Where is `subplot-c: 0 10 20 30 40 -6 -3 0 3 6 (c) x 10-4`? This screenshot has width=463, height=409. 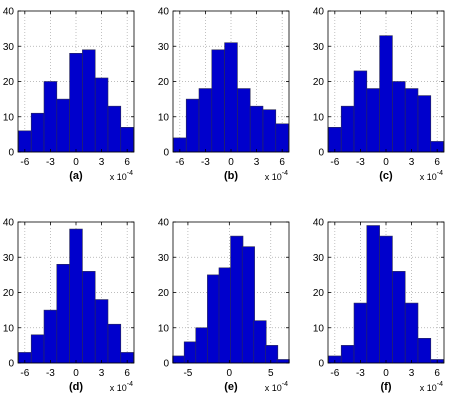 subplot-c: 0 10 20 30 40 -6 -3 0 3 6 (c) x 10-4 is located at coordinates (379, 94).